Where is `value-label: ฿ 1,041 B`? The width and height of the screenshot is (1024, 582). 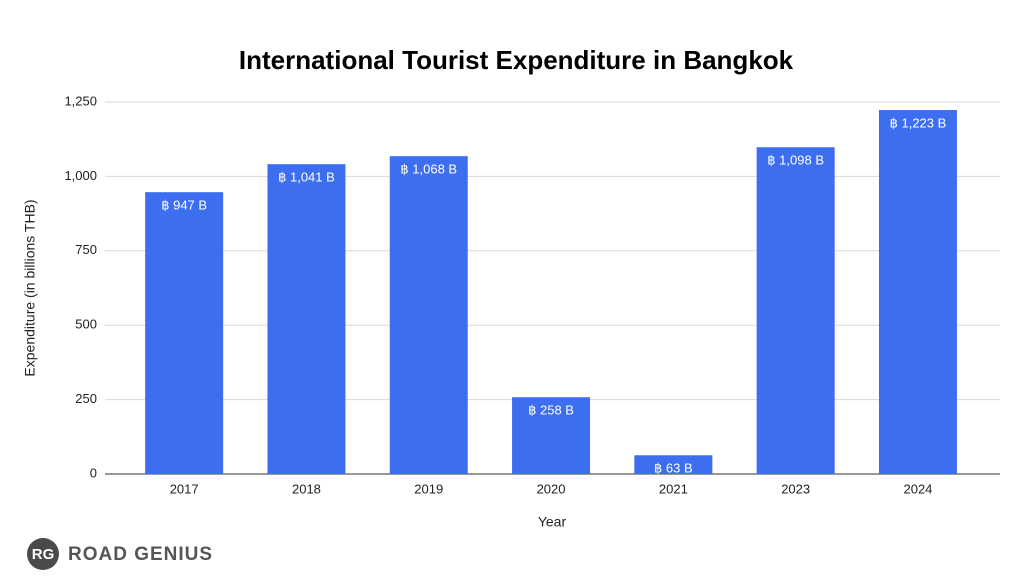 value-label: ฿ 1,041 B is located at coordinates (306, 177).